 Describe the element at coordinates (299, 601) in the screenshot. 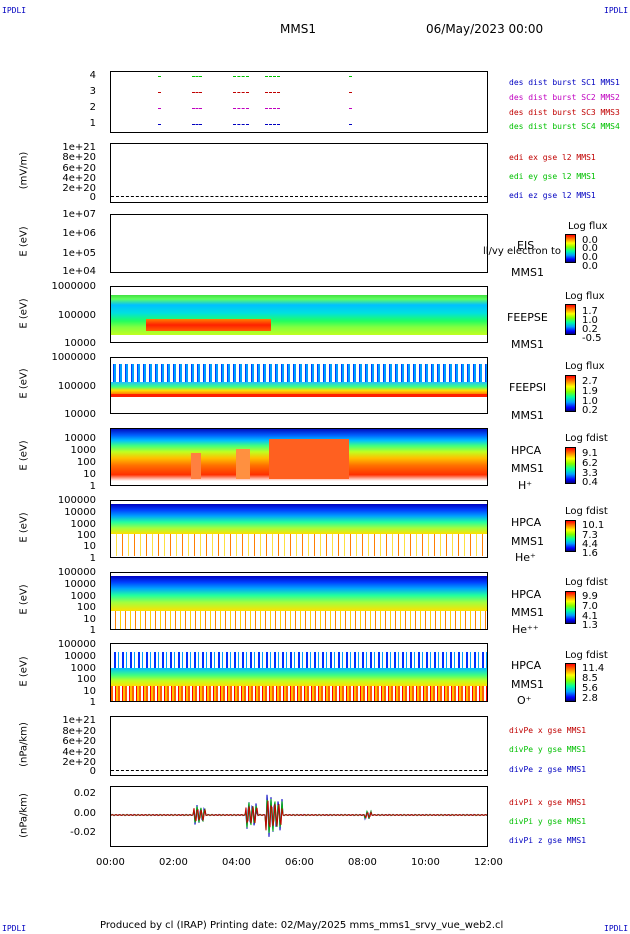

I see `hpca-hepp-panel` at that location.